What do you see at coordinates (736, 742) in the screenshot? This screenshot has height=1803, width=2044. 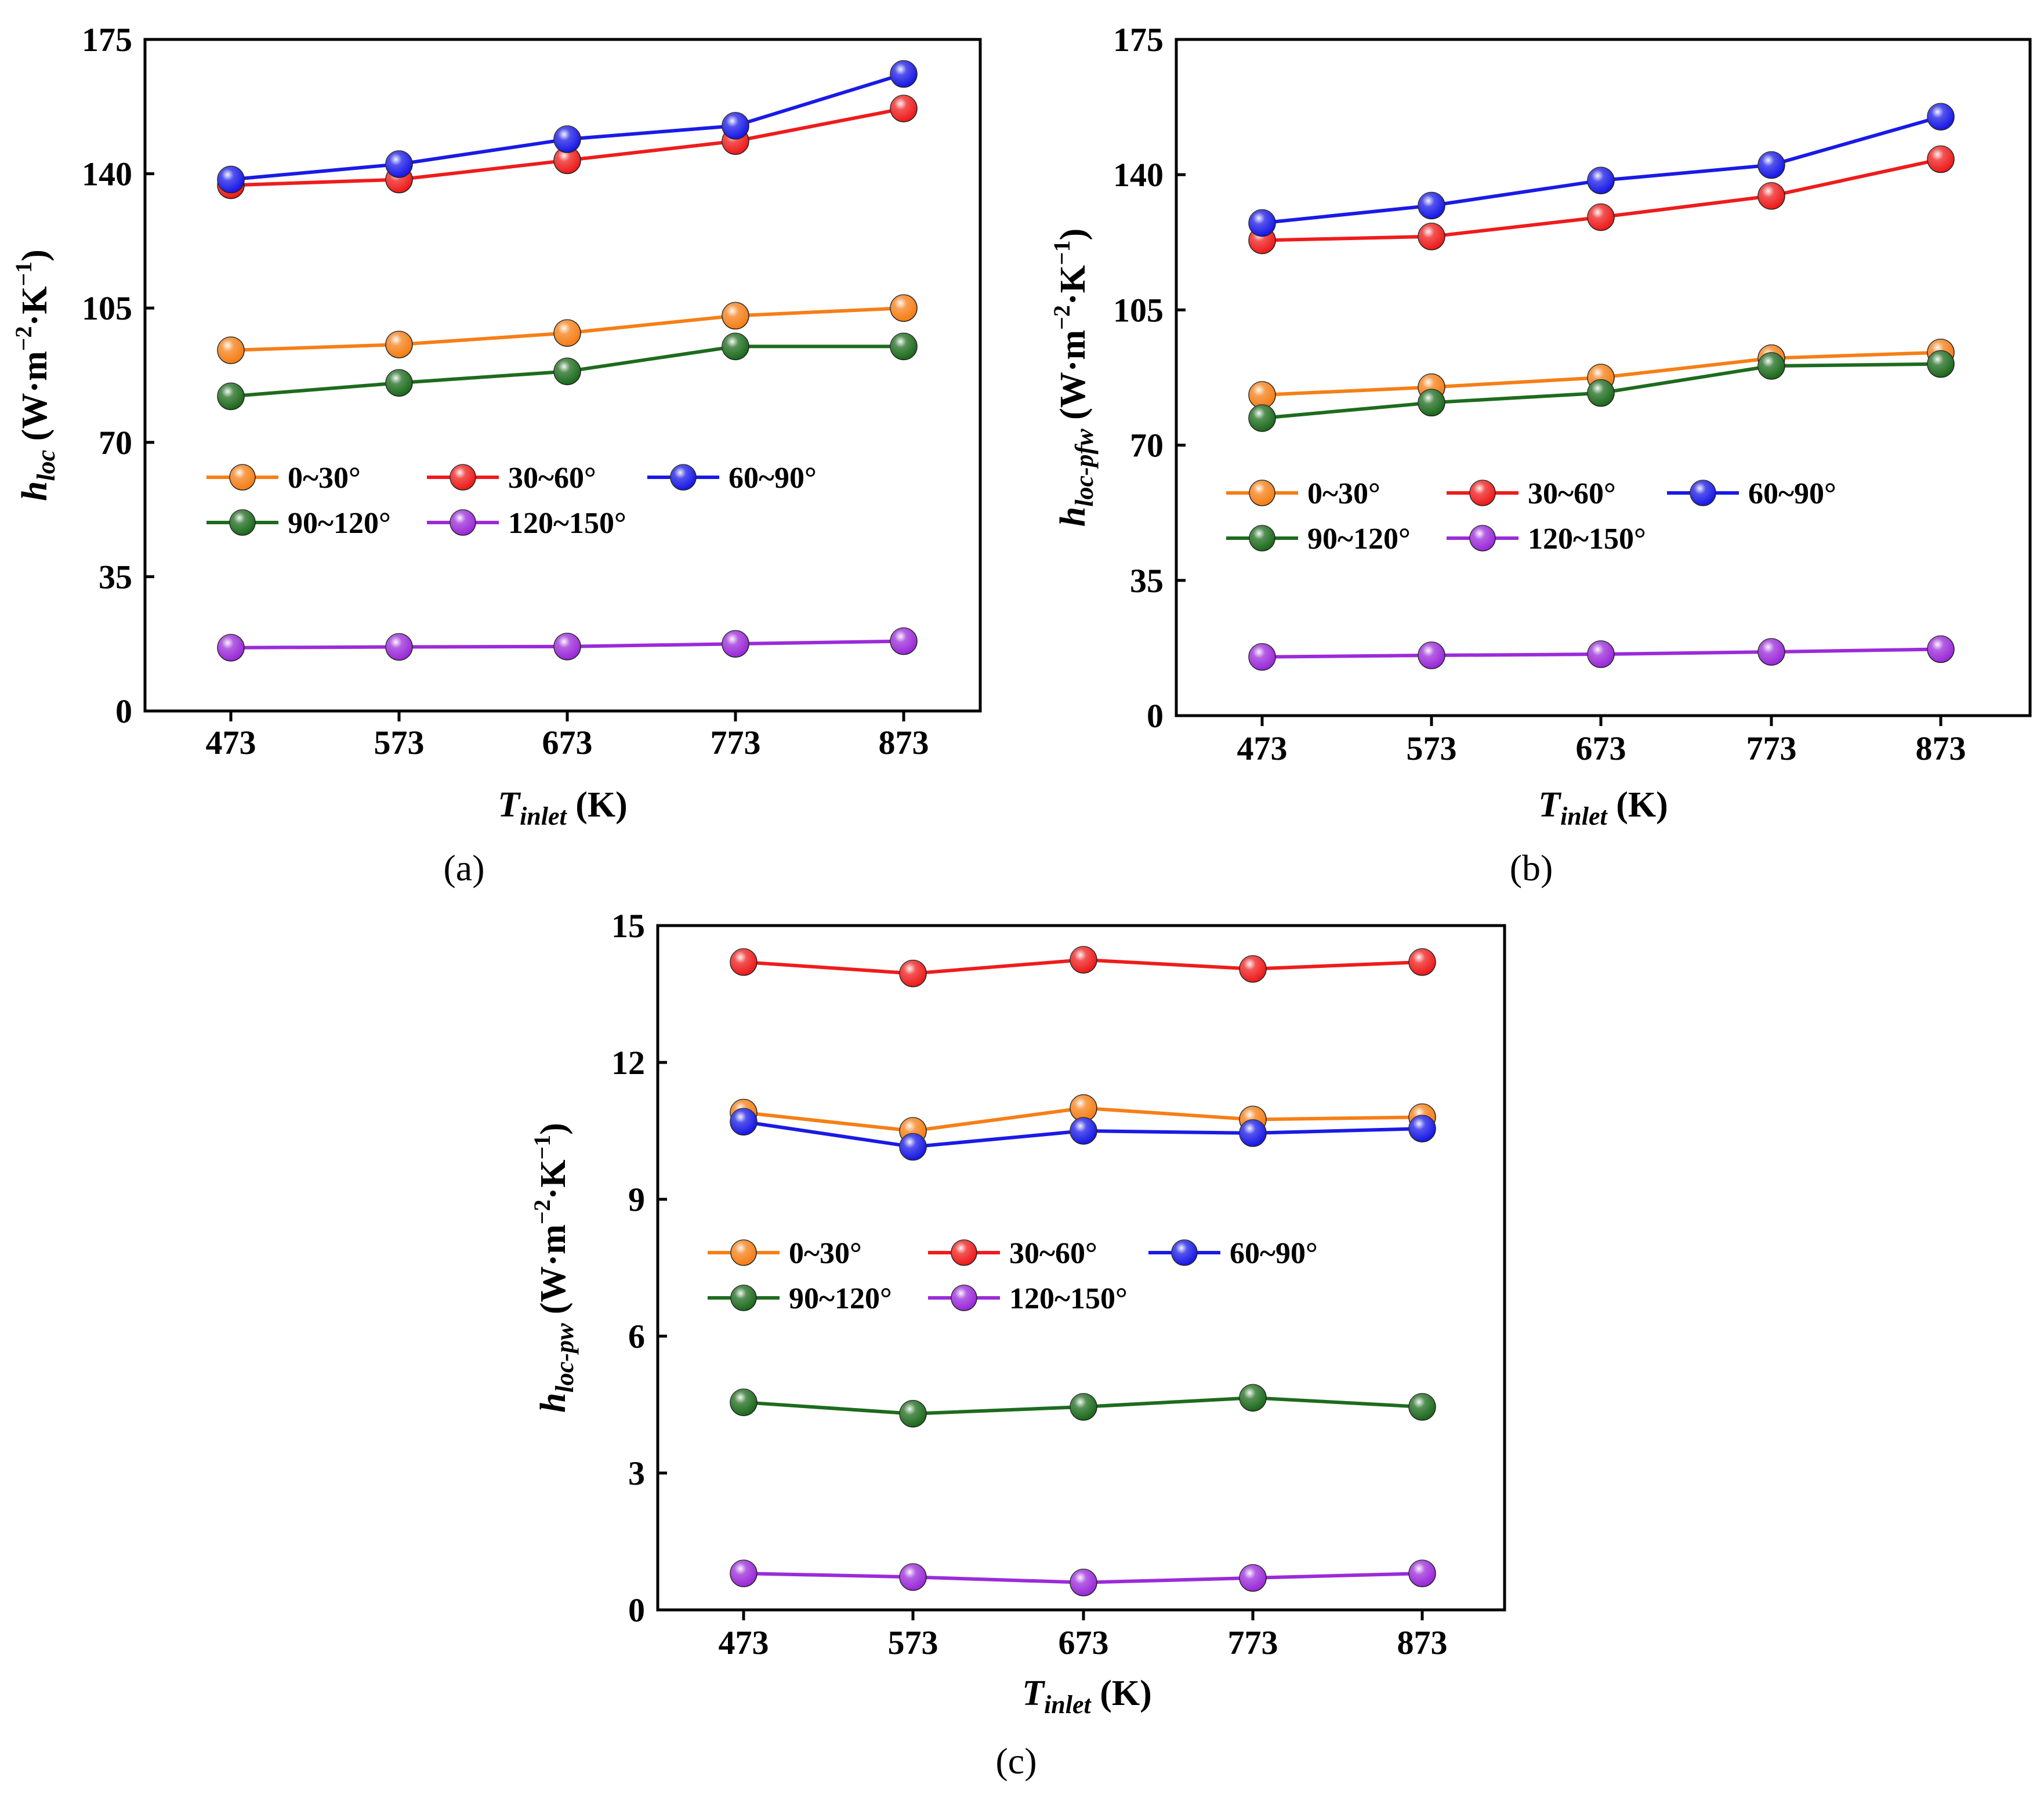 I see `x-tick-label: 773` at bounding box center [736, 742].